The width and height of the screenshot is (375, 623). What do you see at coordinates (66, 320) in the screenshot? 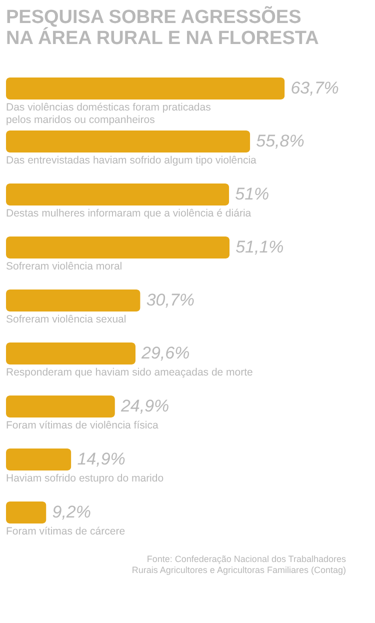
I see `y-tick-label: Sofreram violência sexual` at bounding box center [66, 320].